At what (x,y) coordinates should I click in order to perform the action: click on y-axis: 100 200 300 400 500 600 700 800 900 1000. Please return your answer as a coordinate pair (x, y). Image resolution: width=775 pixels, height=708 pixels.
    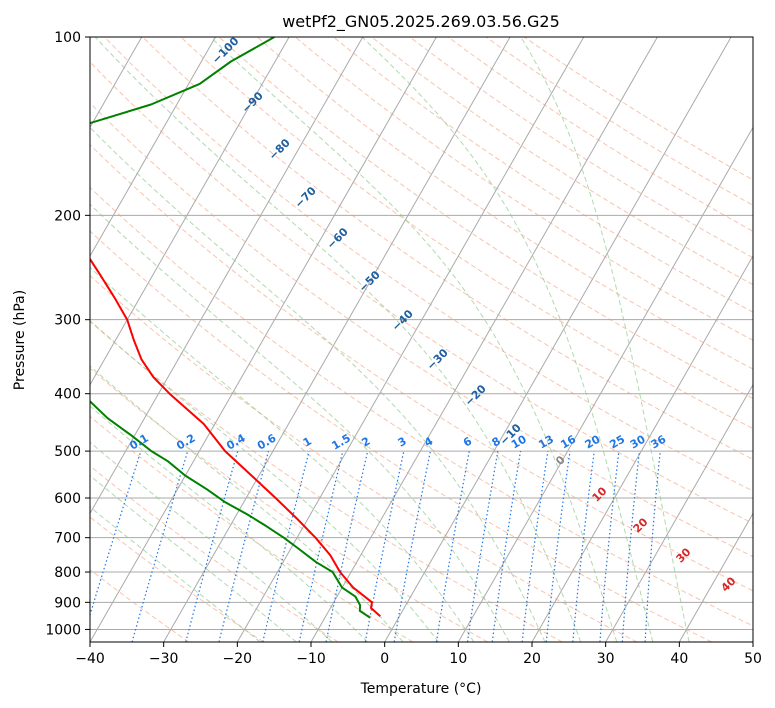
    Looking at the image, I should click on (67, 334).